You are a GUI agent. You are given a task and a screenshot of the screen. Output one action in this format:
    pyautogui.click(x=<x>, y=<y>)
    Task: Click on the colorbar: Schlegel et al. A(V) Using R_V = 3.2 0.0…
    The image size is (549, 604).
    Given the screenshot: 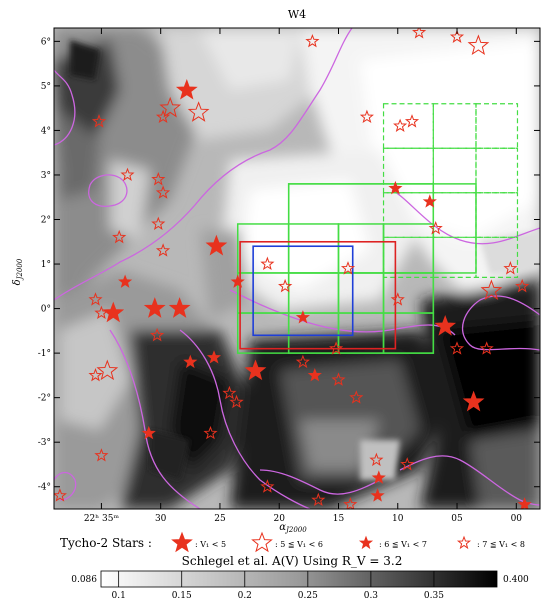 What is the action you would take?
    pyautogui.click(x=300, y=577)
    